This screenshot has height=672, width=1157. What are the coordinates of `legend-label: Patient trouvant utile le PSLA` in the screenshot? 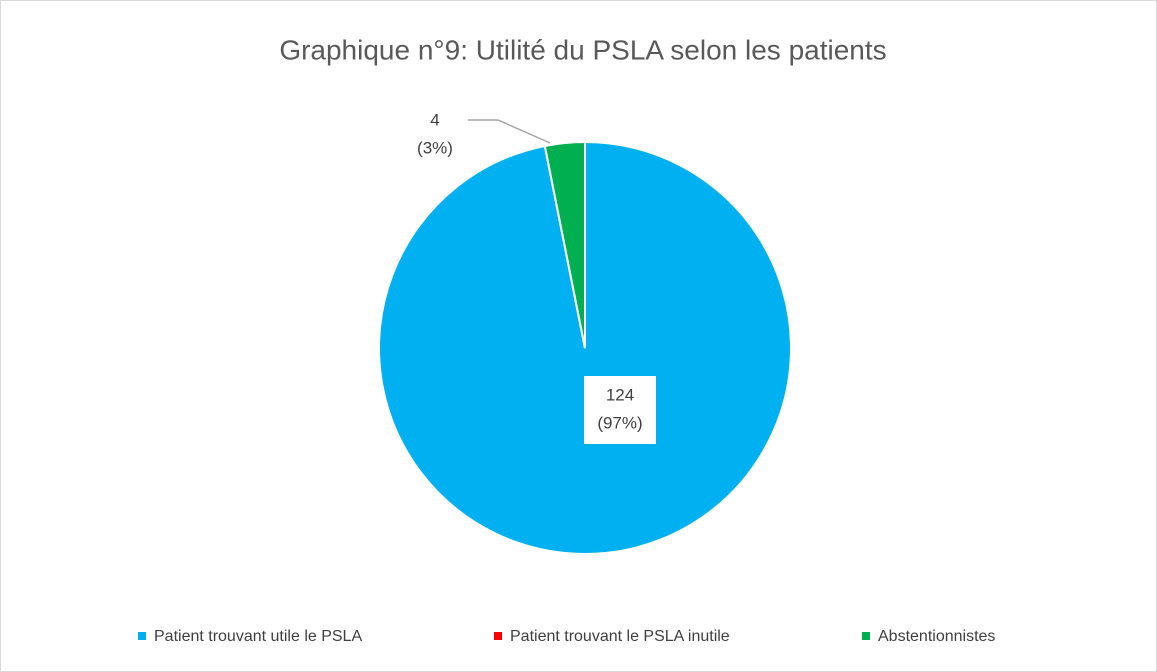 It's located at (258, 636).